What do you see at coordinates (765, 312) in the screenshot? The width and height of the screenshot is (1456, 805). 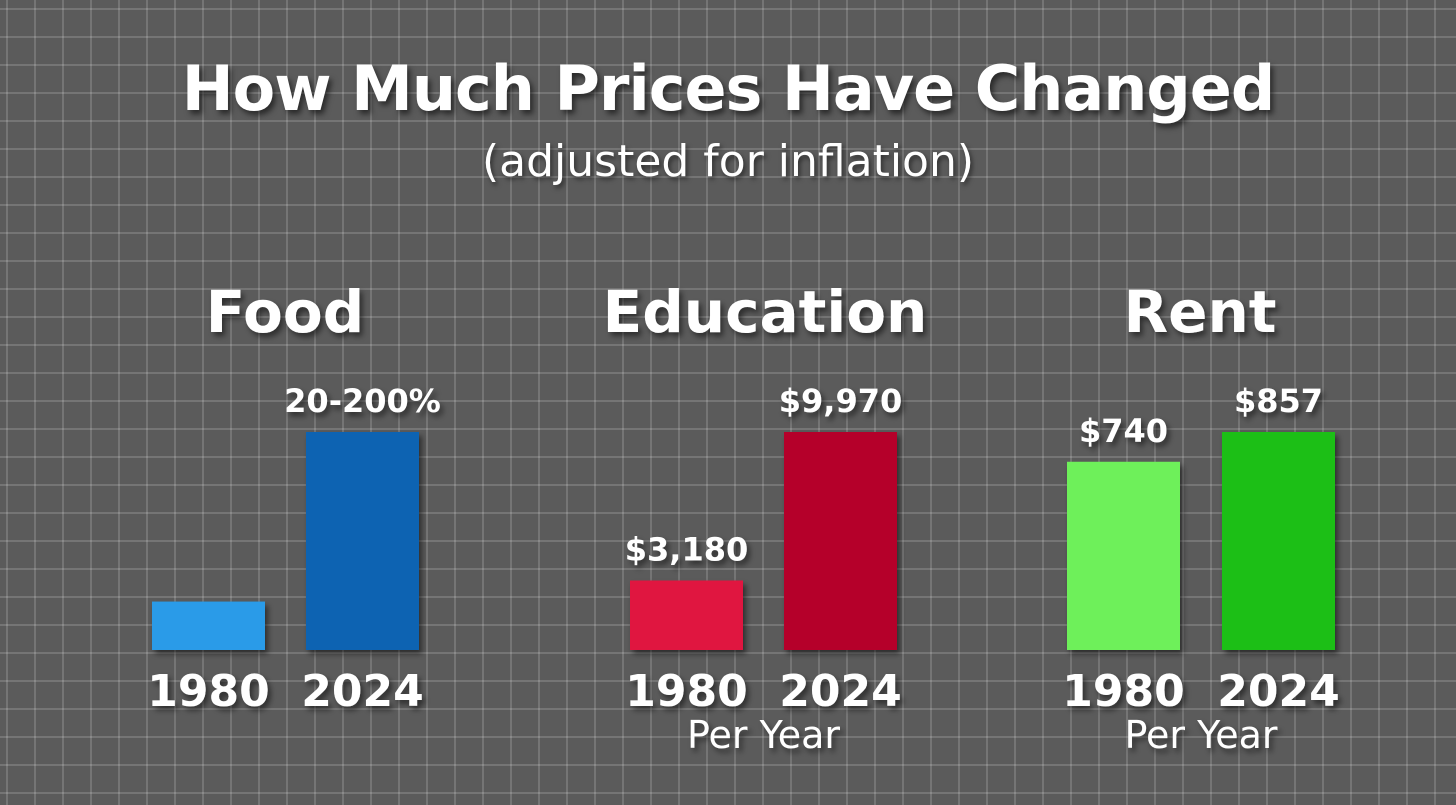 I see `panel-title: Education` at bounding box center [765, 312].